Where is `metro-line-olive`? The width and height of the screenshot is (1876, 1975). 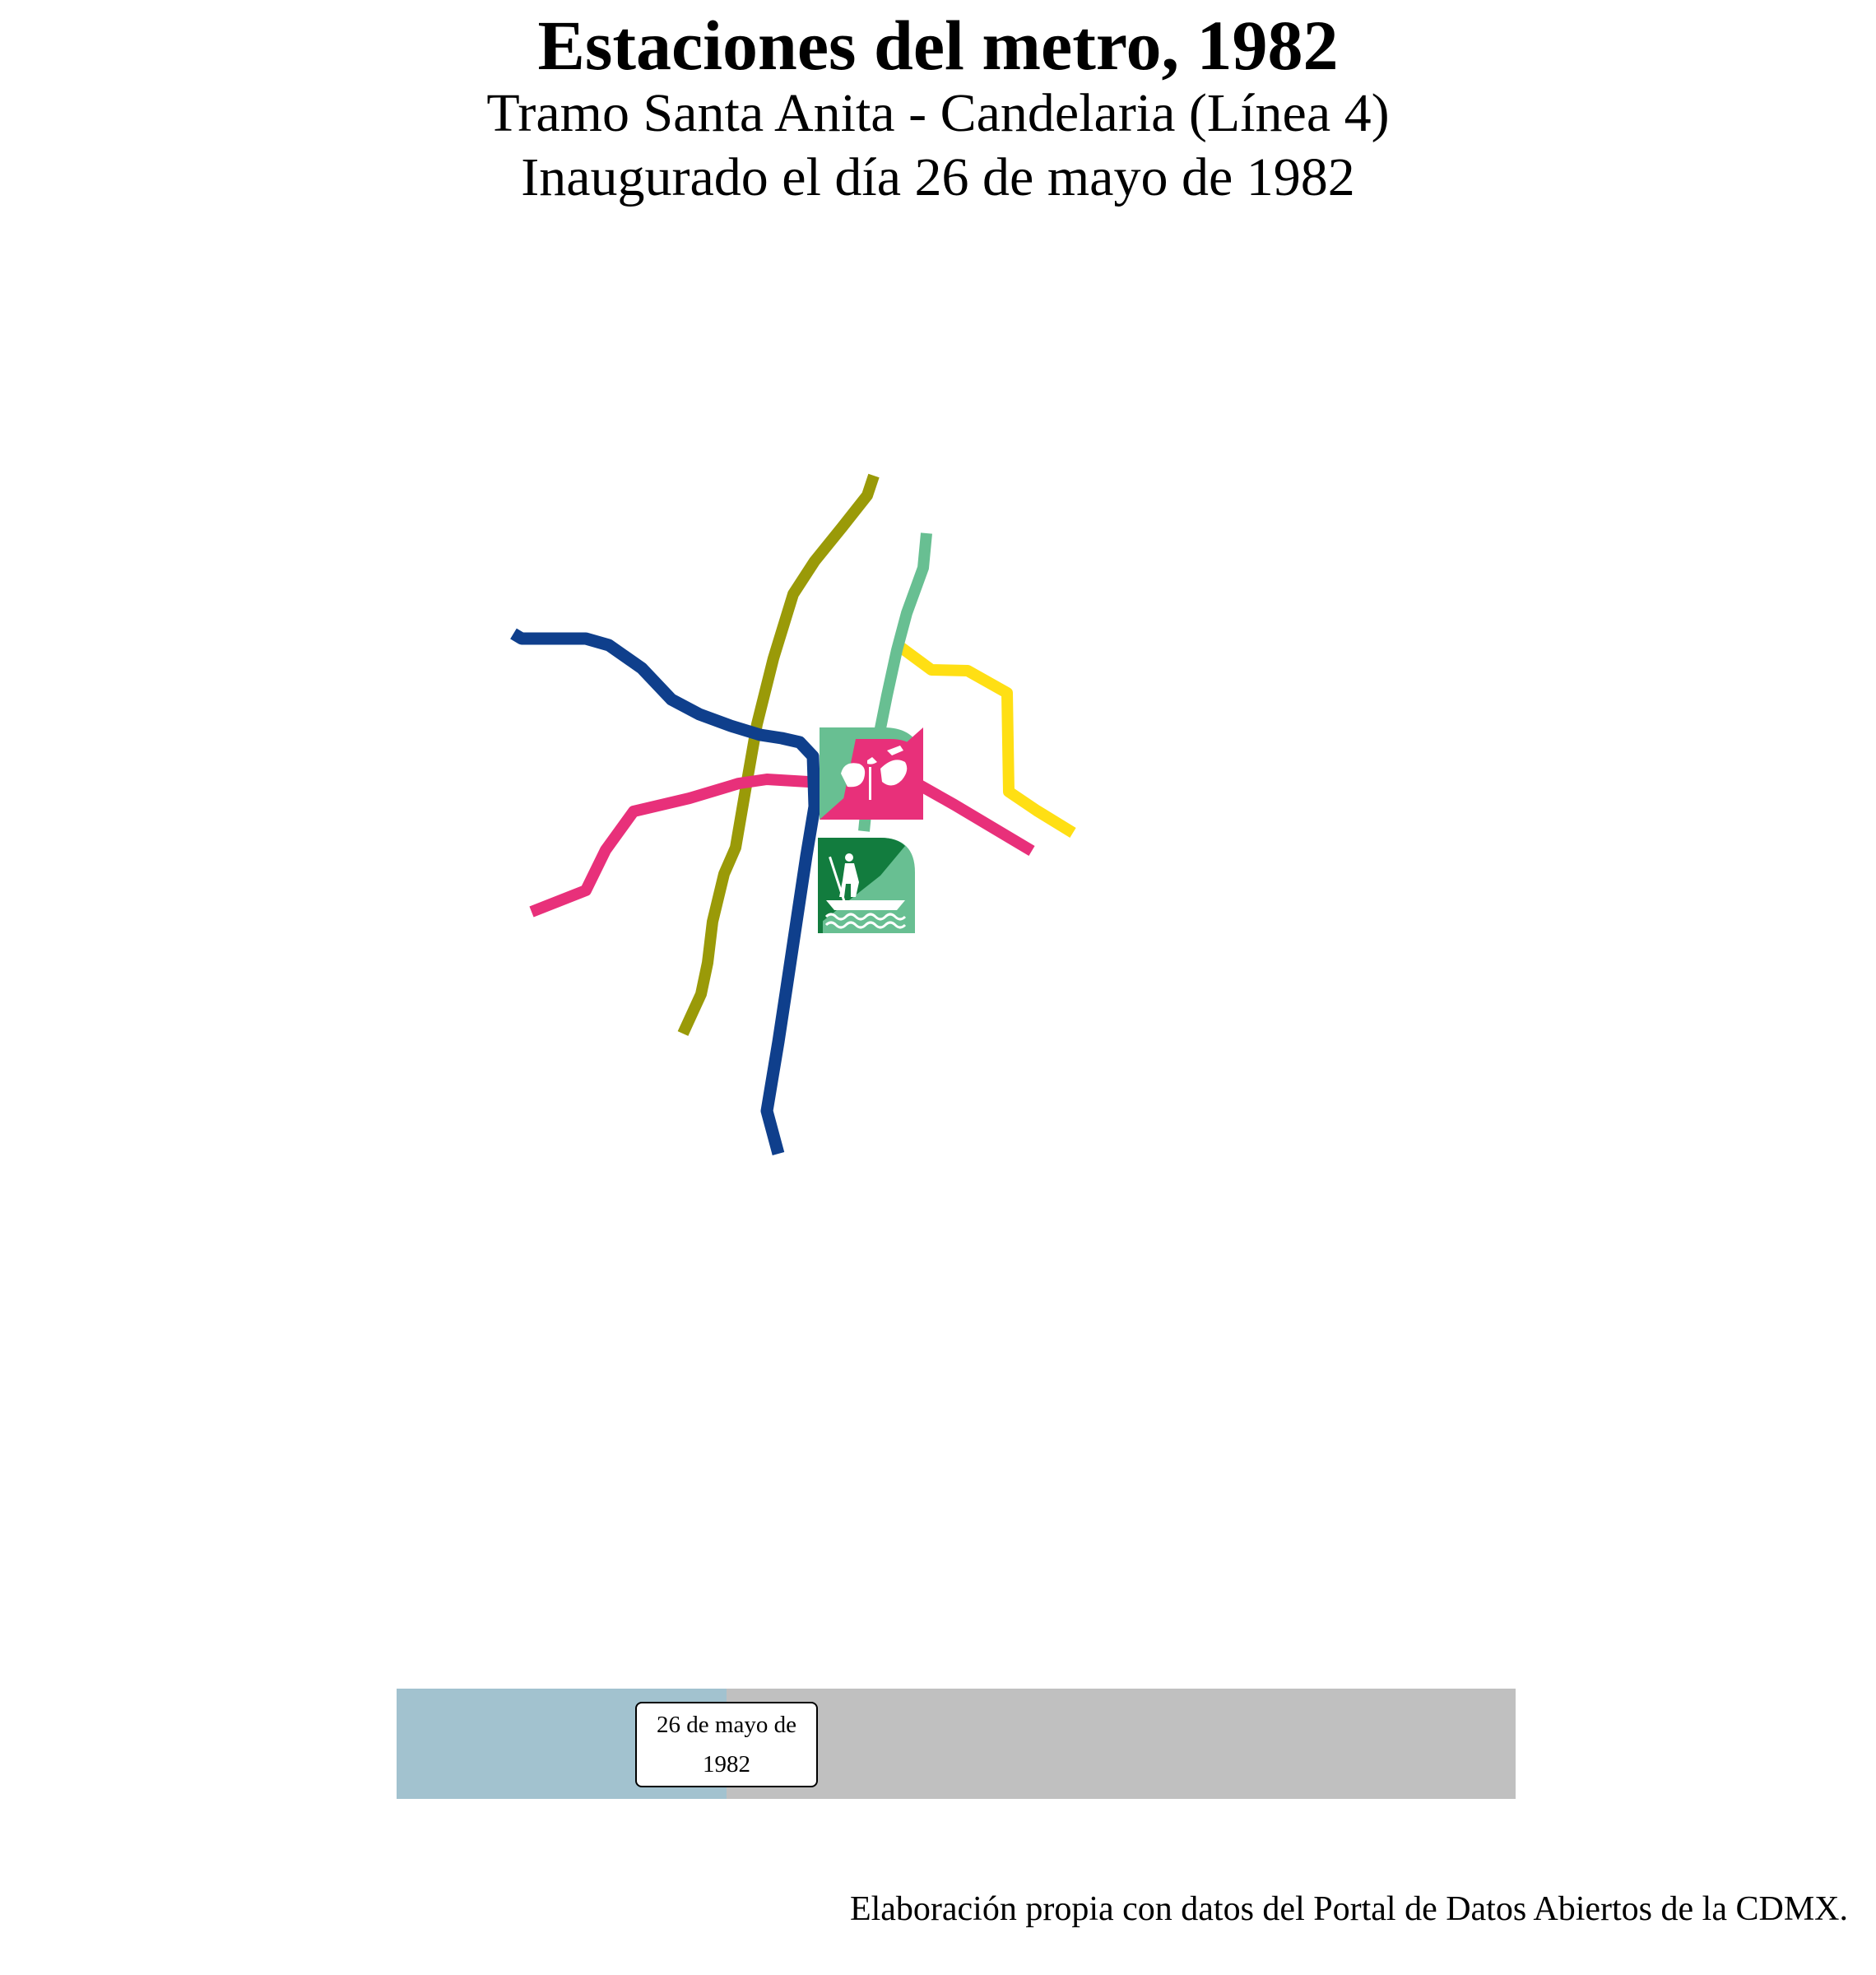
metro-line-olive is located at coordinates (778, 754).